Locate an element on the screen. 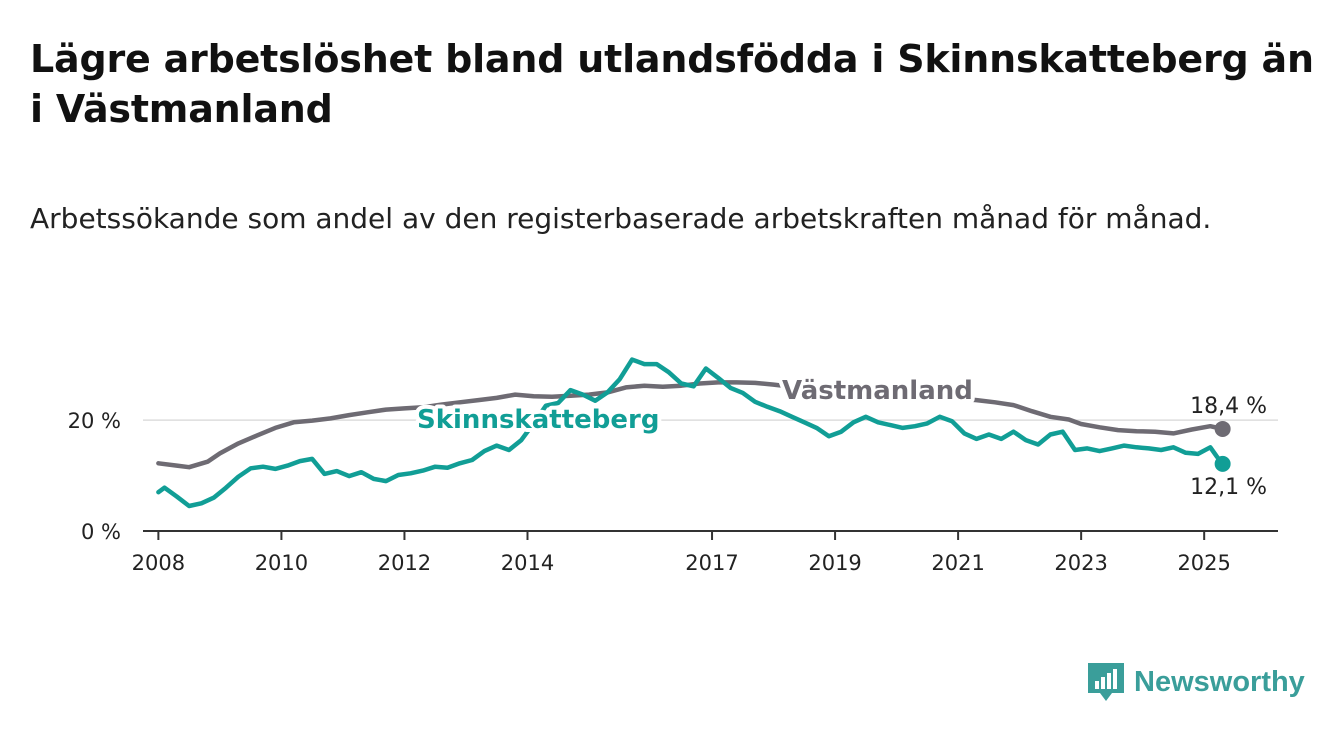 This screenshot has height=734, width=1340. x-tick-label: 2021 is located at coordinates (957, 563).